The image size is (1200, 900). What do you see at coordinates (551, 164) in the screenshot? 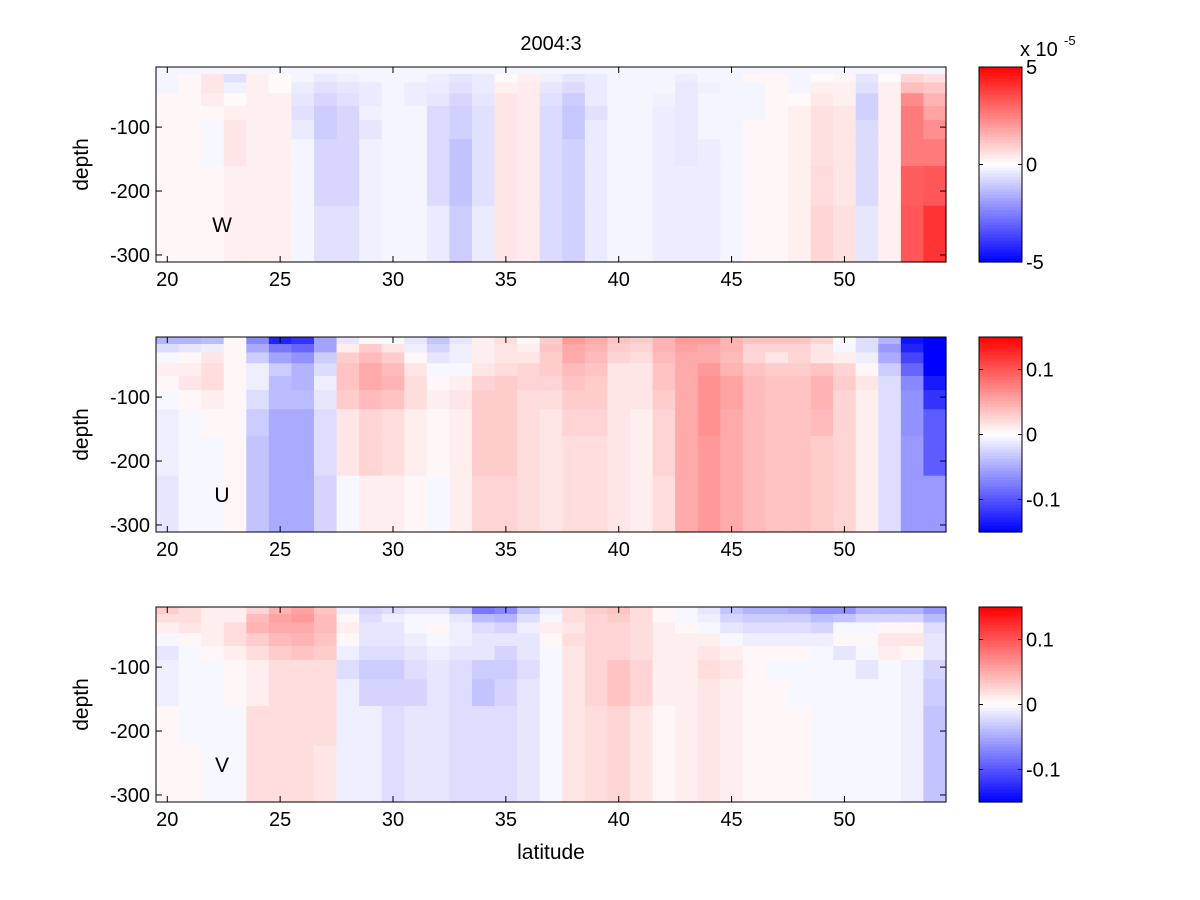
I see `axes-box` at bounding box center [551, 164].